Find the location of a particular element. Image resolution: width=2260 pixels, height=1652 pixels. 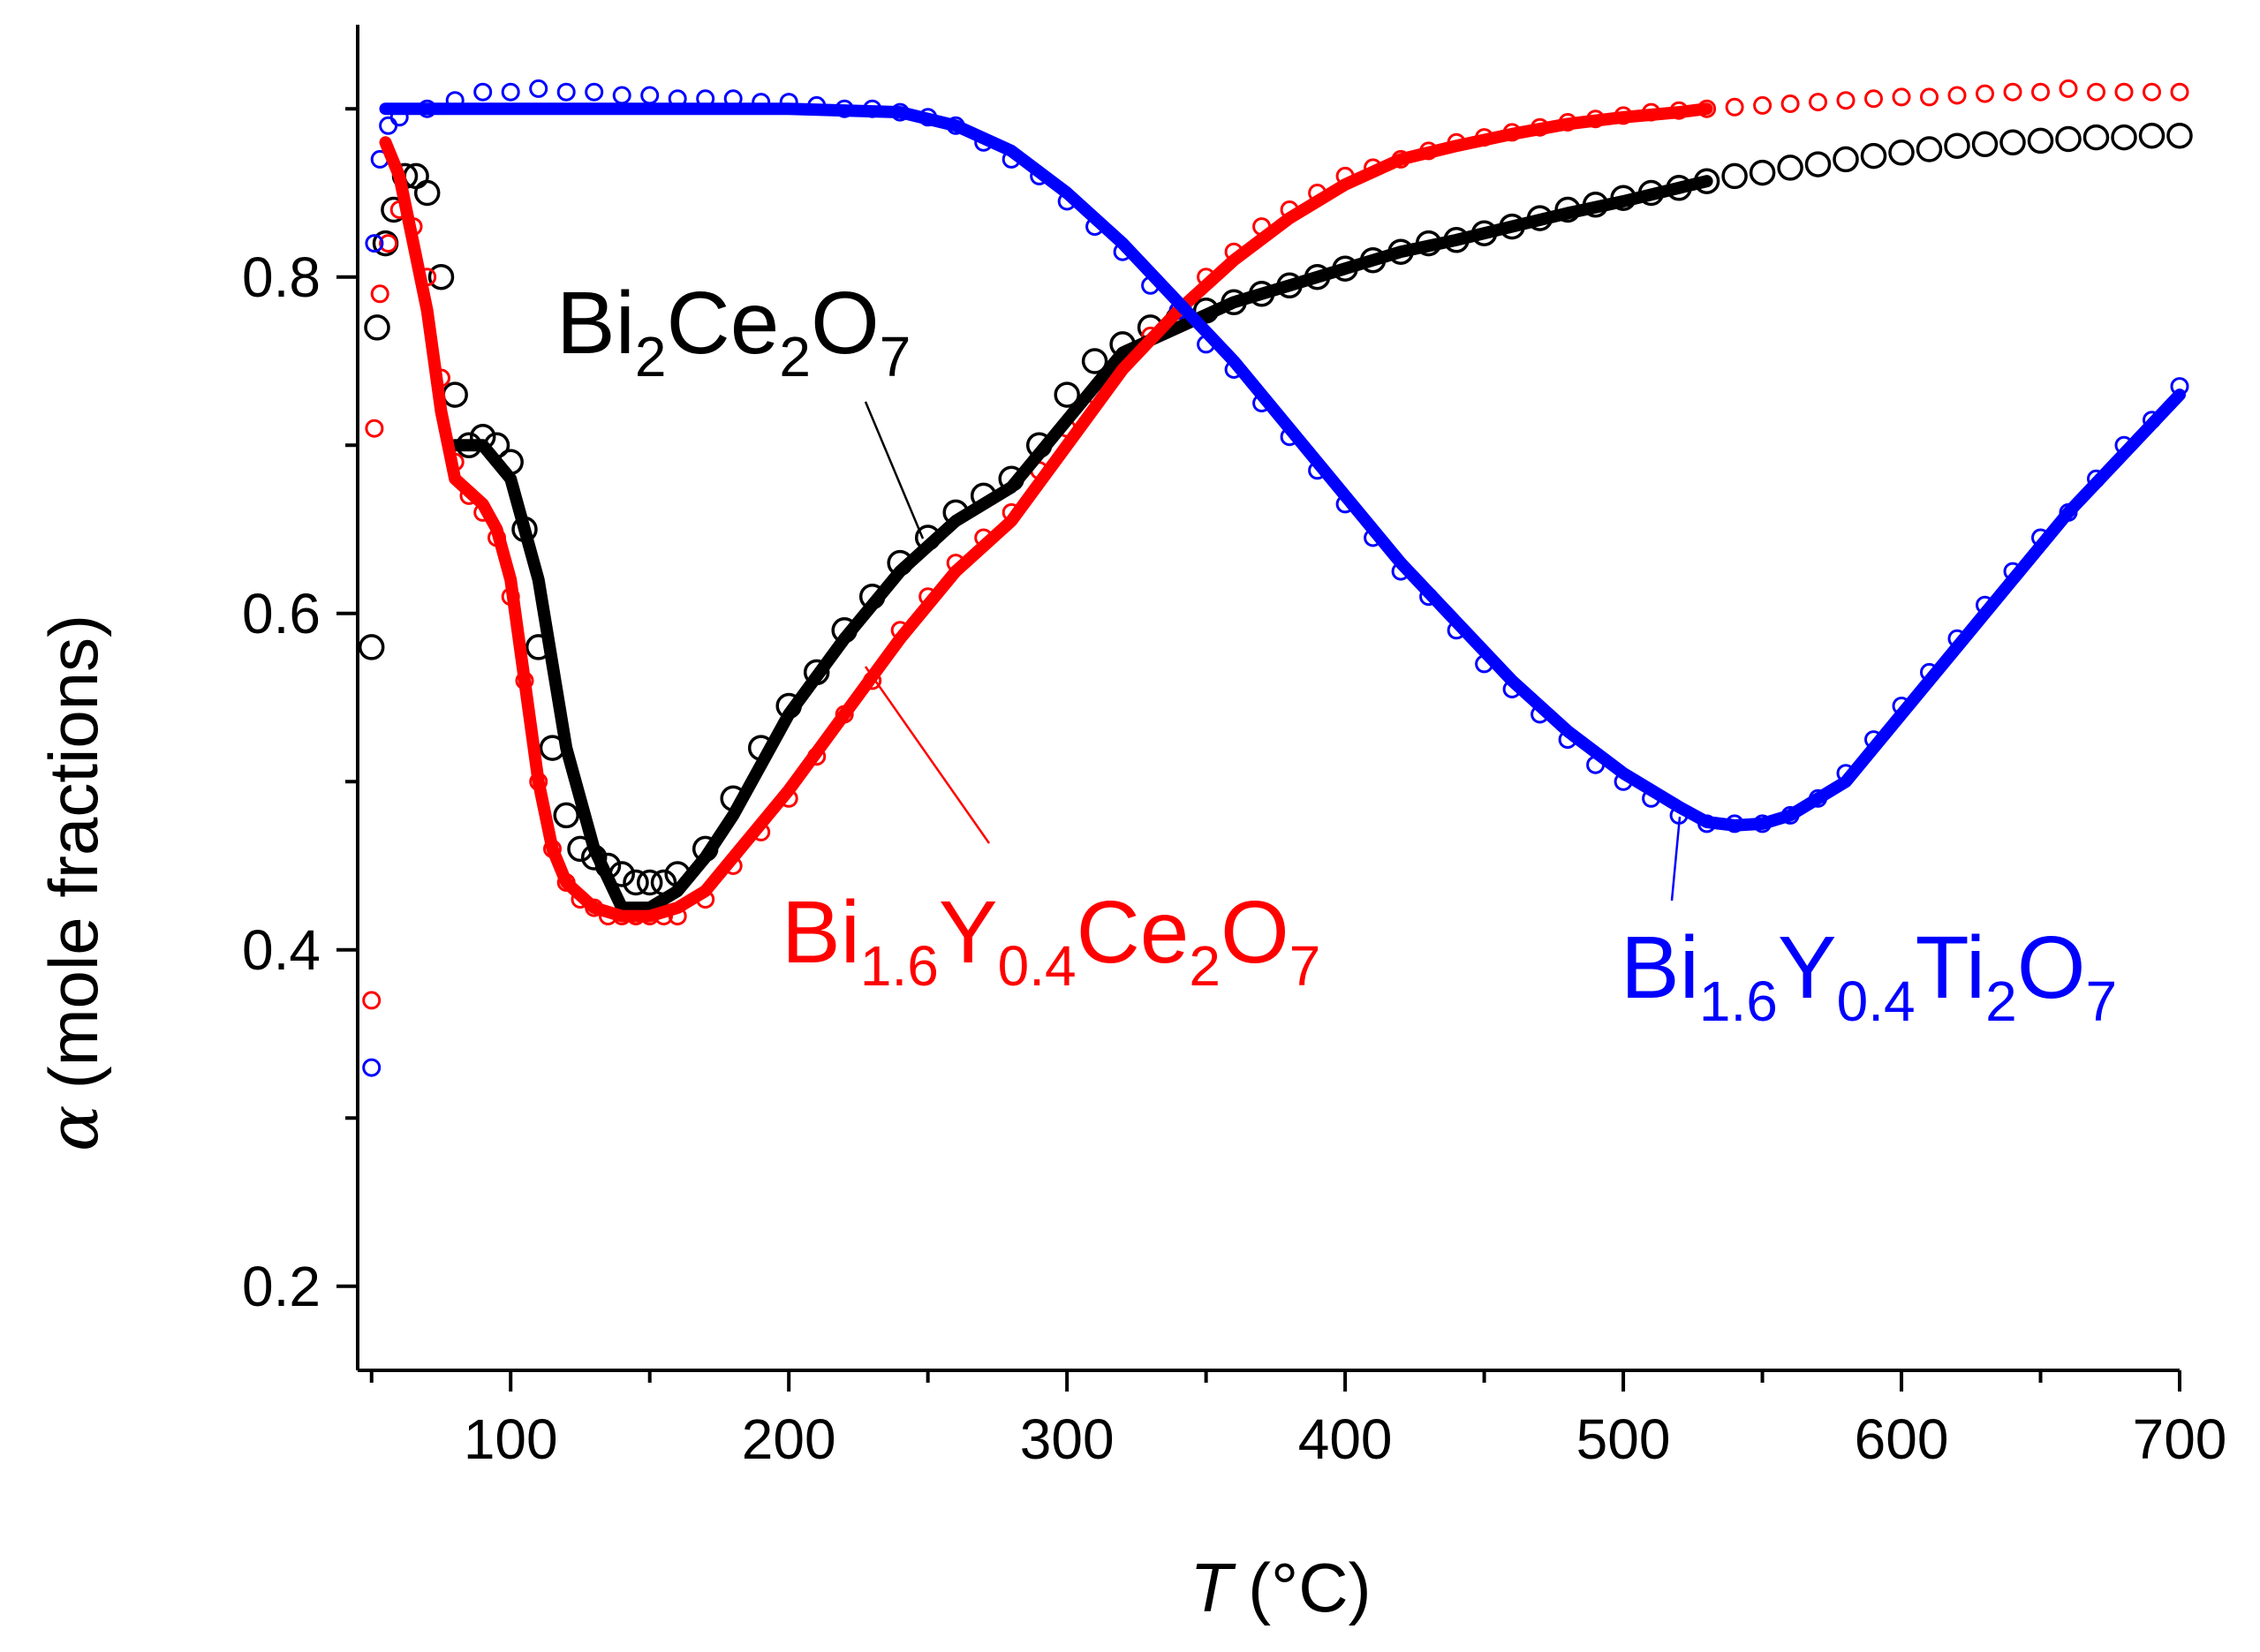

x-tick-label: 200 is located at coordinates (789, 1439).